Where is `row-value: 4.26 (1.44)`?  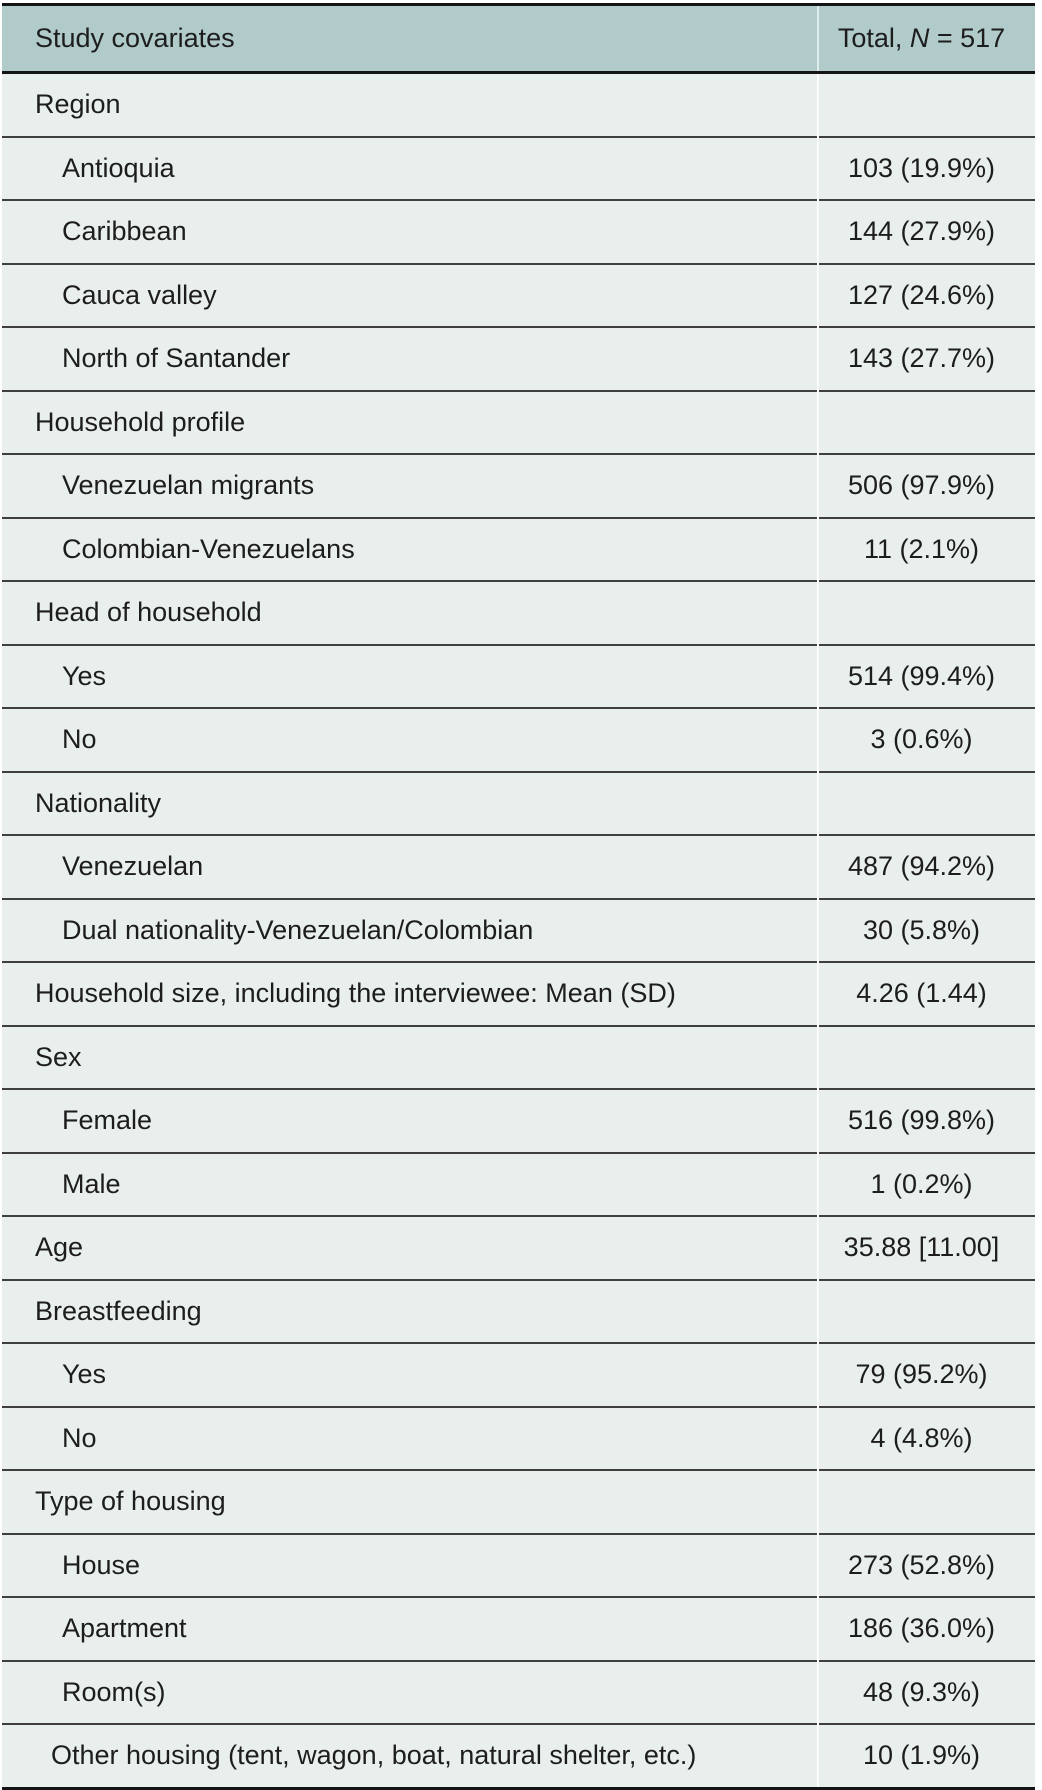 row-value: 4.26 (1.44) is located at coordinates (926, 994).